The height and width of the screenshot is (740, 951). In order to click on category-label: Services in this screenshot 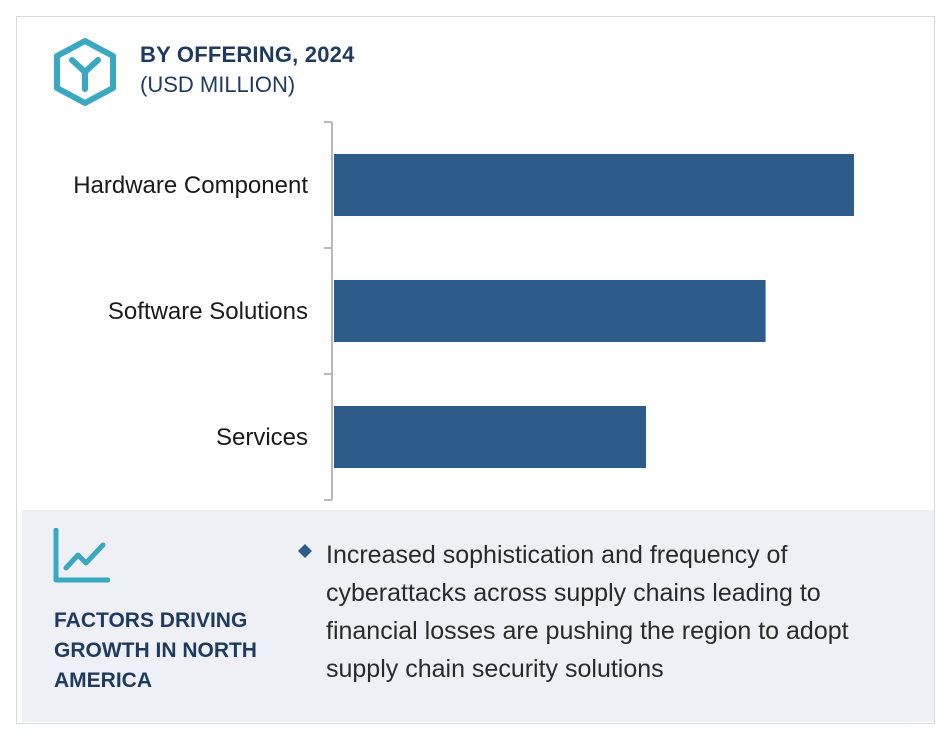, I will do `click(262, 437)`.